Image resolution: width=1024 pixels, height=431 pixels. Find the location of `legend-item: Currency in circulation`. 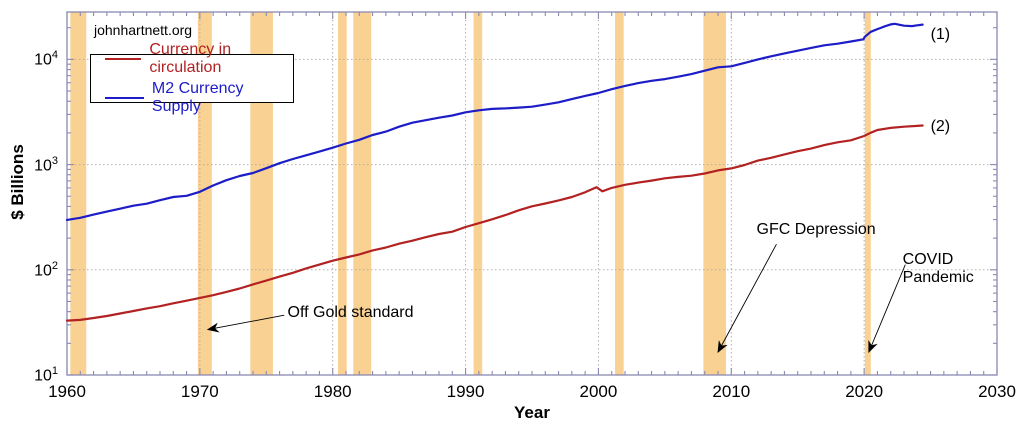

legend-item: Currency in circulation is located at coordinates (192, 59).